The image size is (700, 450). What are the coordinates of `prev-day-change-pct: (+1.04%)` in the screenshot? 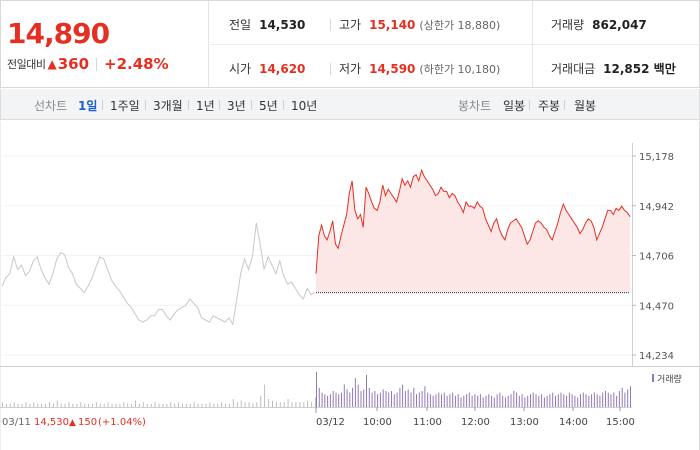 It's located at (122, 422).